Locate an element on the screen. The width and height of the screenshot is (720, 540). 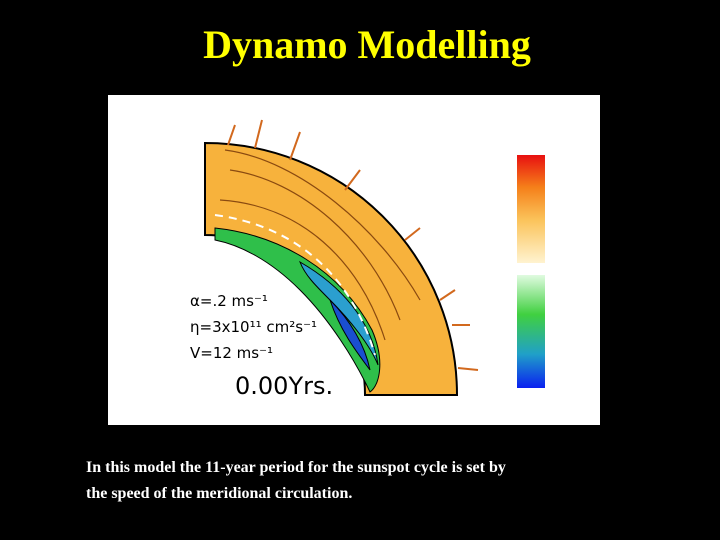
contours is located at coordinates (320, 245).